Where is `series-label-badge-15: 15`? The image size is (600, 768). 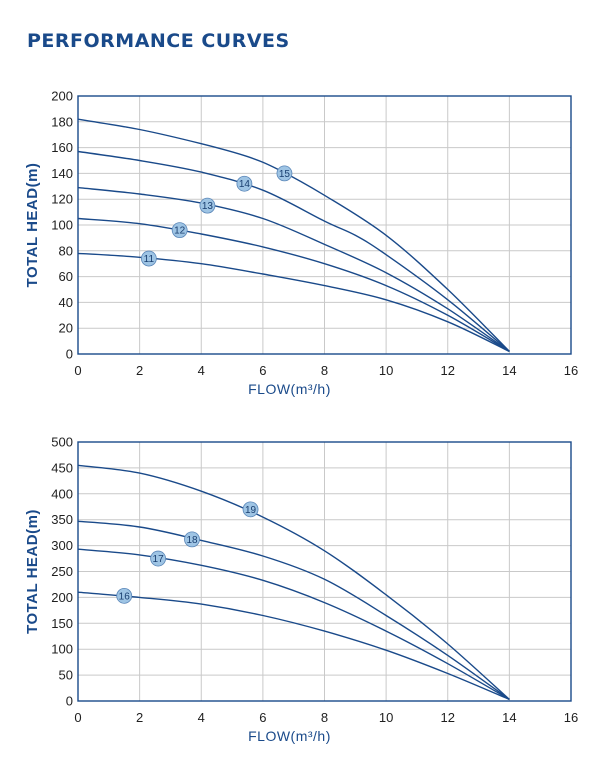 series-label-badge-15: 15 is located at coordinates (284, 173).